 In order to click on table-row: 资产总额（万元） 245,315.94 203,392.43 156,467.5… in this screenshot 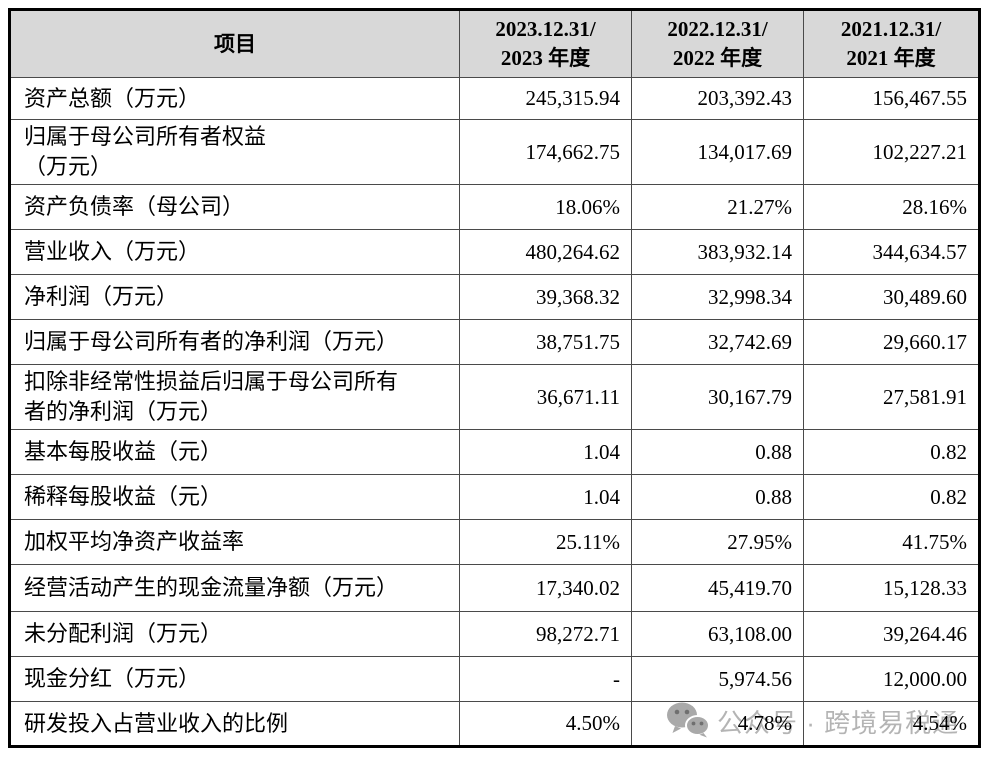, I will do `click(494, 98)`.